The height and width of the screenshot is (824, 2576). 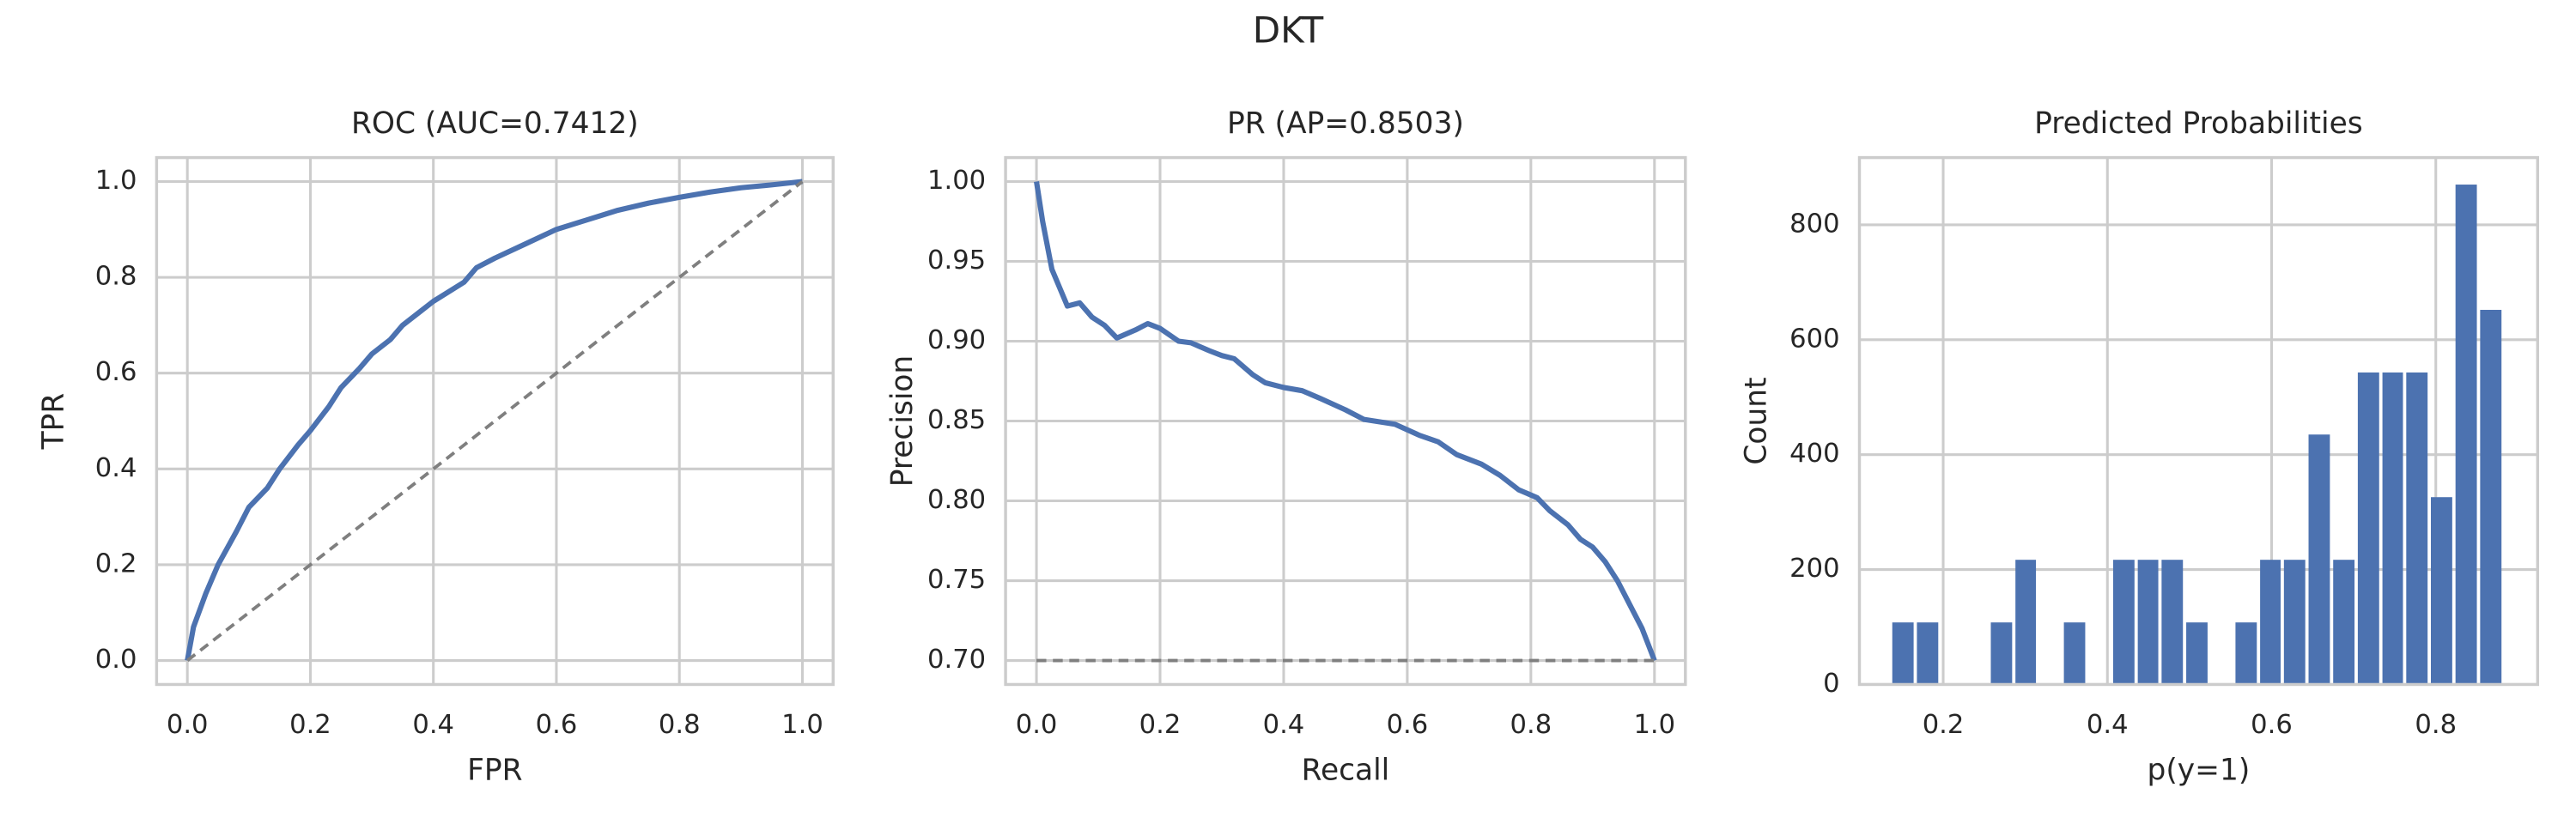 What do you see at coordinates (957, 260) in the screenshot?
I see `y-tick-label: 0.95` at bounding box center [957, 260].